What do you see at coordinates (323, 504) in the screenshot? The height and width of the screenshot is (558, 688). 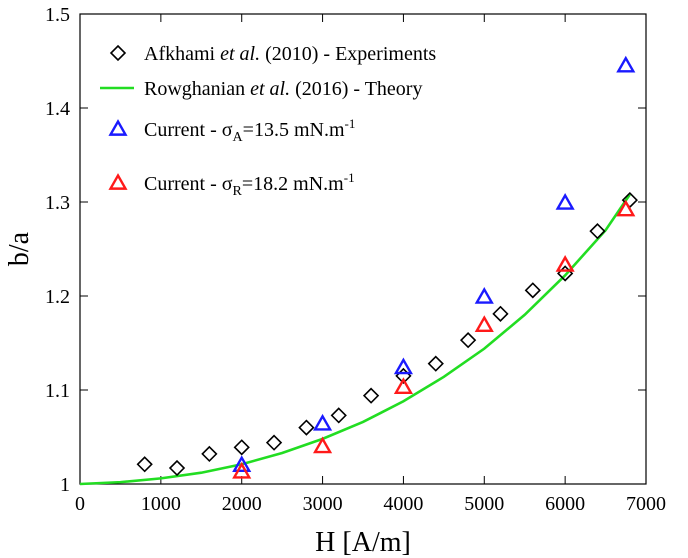 I see `x-tick-label: 3000` at bounding box center [323, 504].